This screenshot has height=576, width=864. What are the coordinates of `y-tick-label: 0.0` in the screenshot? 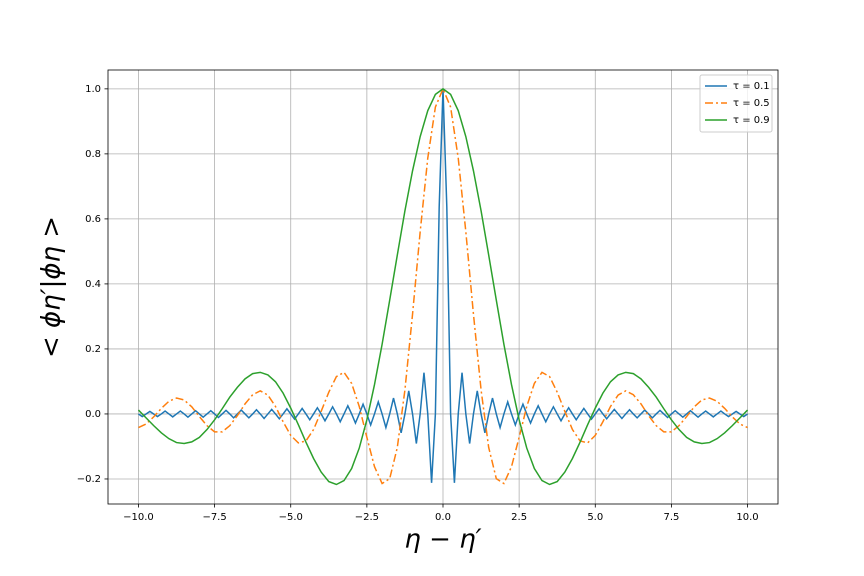 It's located at (93, 414).